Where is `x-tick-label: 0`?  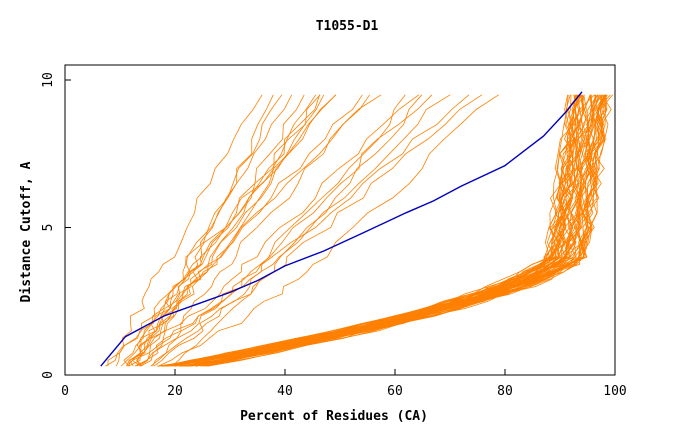
x-tick-label: 0 is located at coordinates (65, 391).